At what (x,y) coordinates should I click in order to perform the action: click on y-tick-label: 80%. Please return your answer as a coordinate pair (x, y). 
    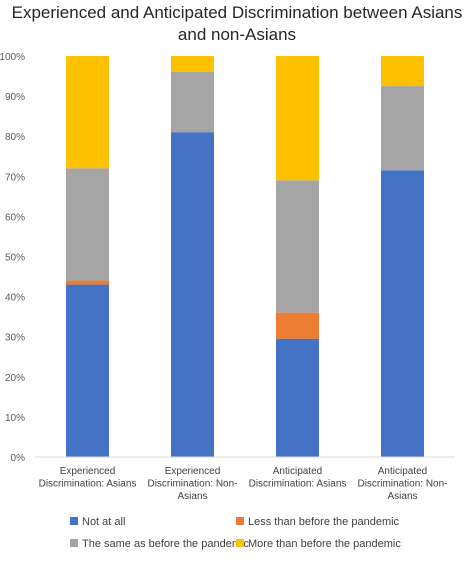
    Looking at the image, I should click on (15, 137).